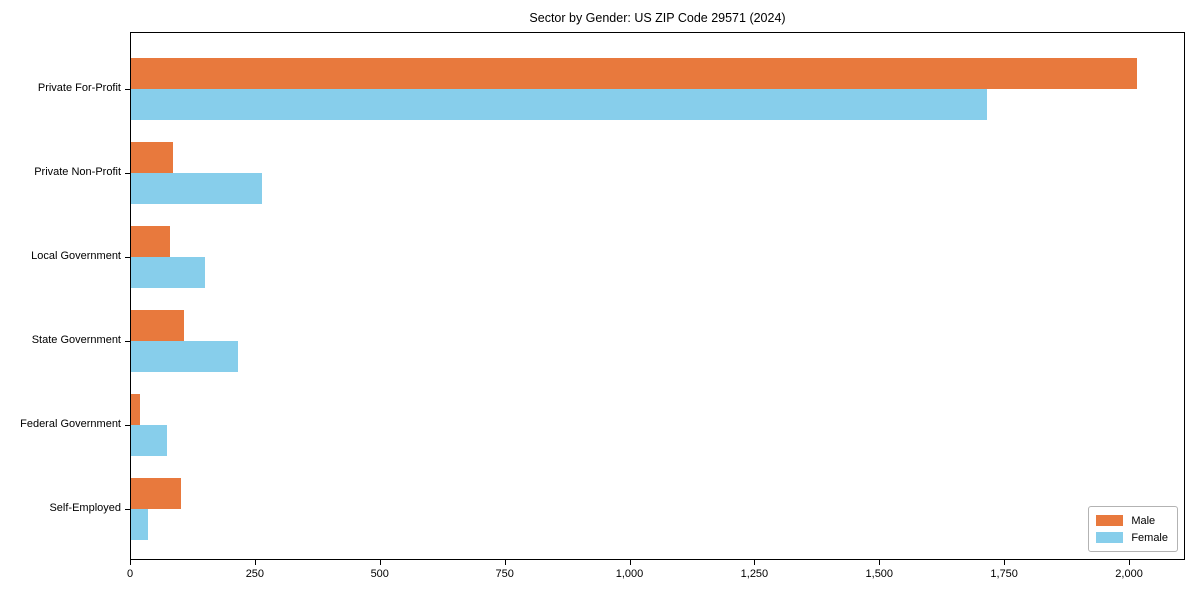 This screenshot has height=600, width=1200. Describe the element at coordinates (76, 339) in the screenshot. I see `y-tick-label: State Government` at that location.